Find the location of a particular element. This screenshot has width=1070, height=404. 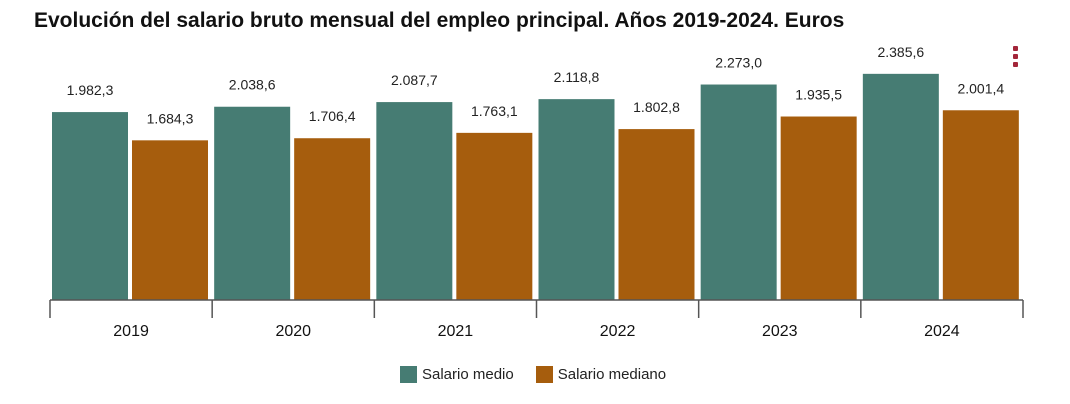

bar-mediano-2022 is located at coordinates (656, 214).